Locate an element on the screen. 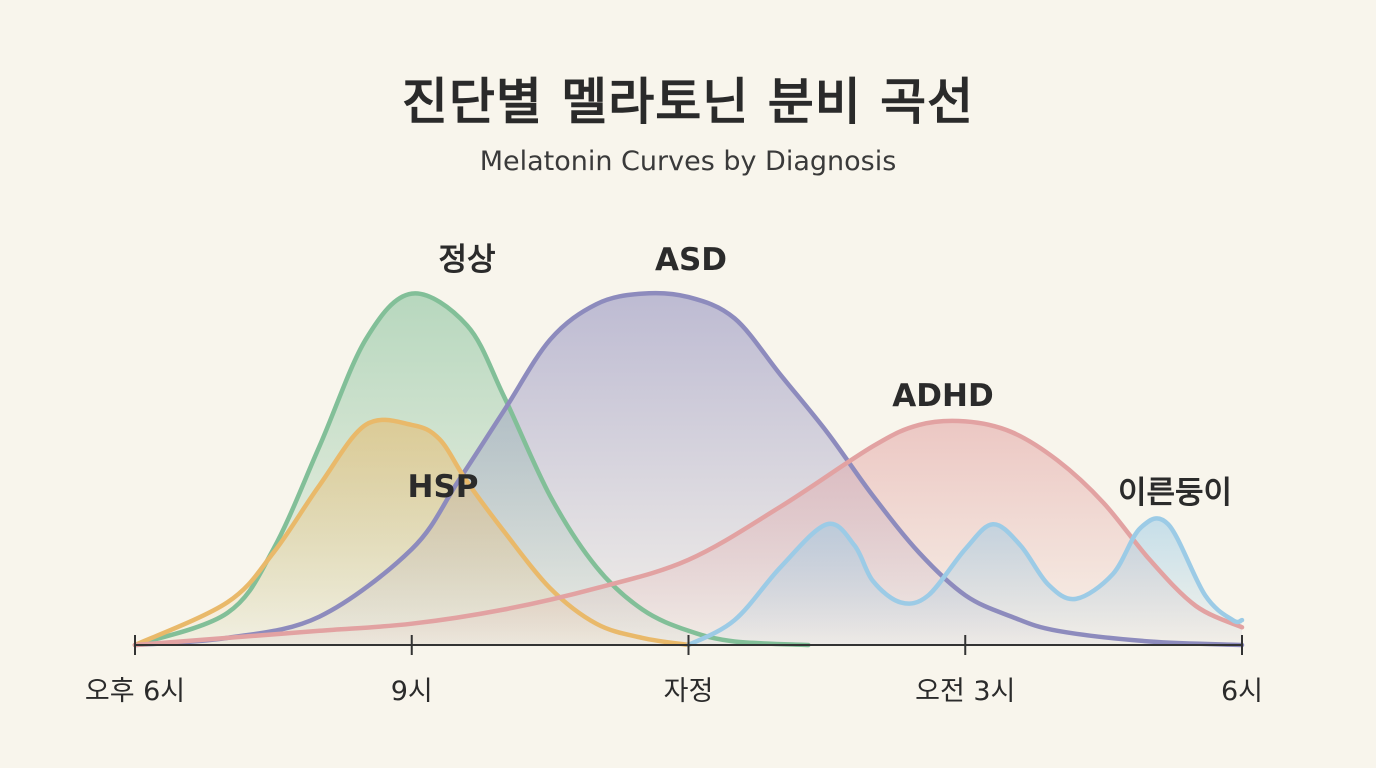 Image resolution: width=1376 pixels, height=768 pixels. series-area is located at coordinates (965, 581).